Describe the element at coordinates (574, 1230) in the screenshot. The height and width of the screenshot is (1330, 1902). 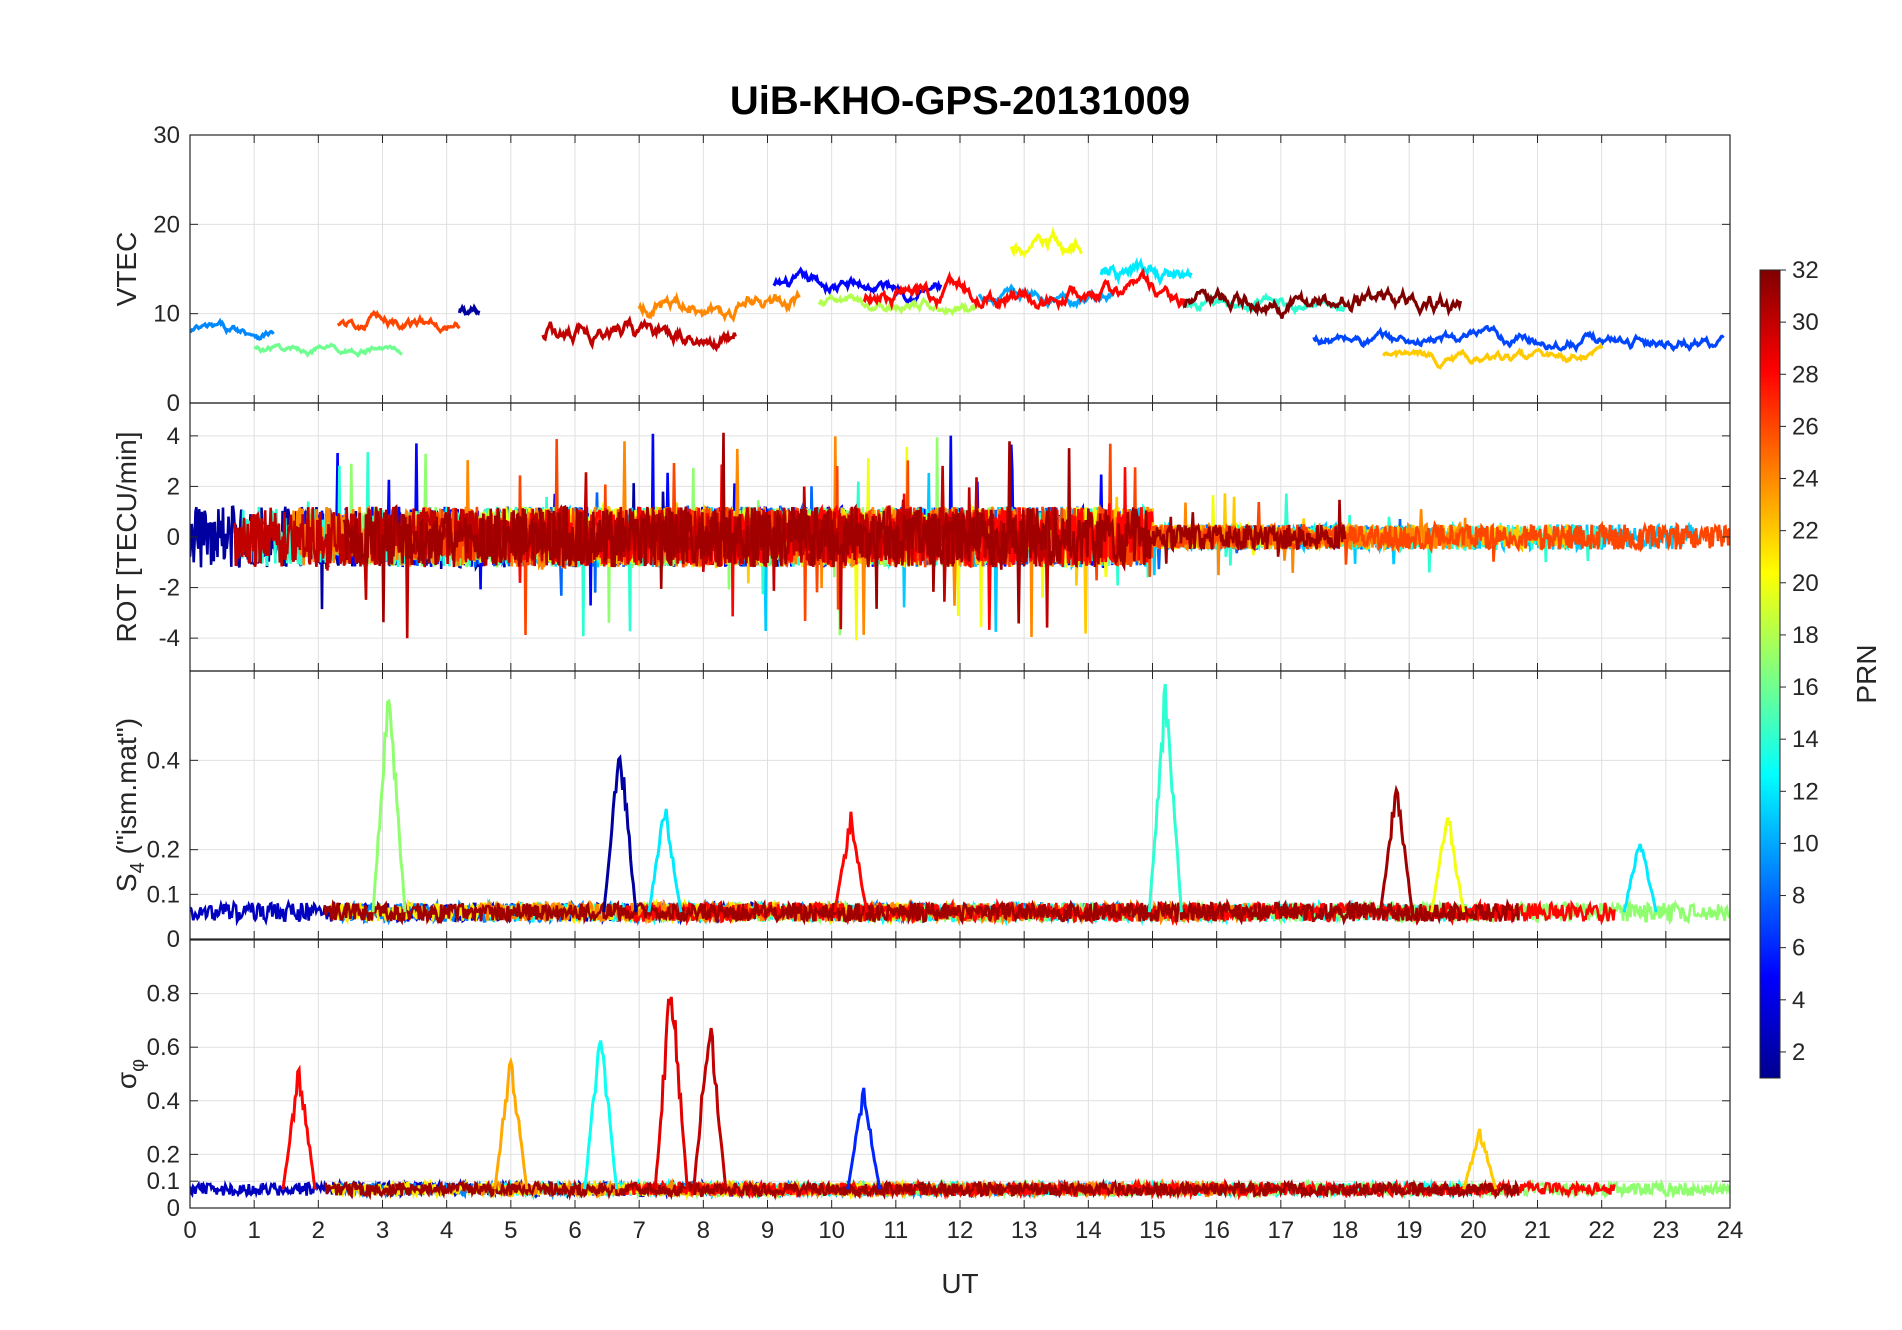
I see `xtick-label: 6` at that location.